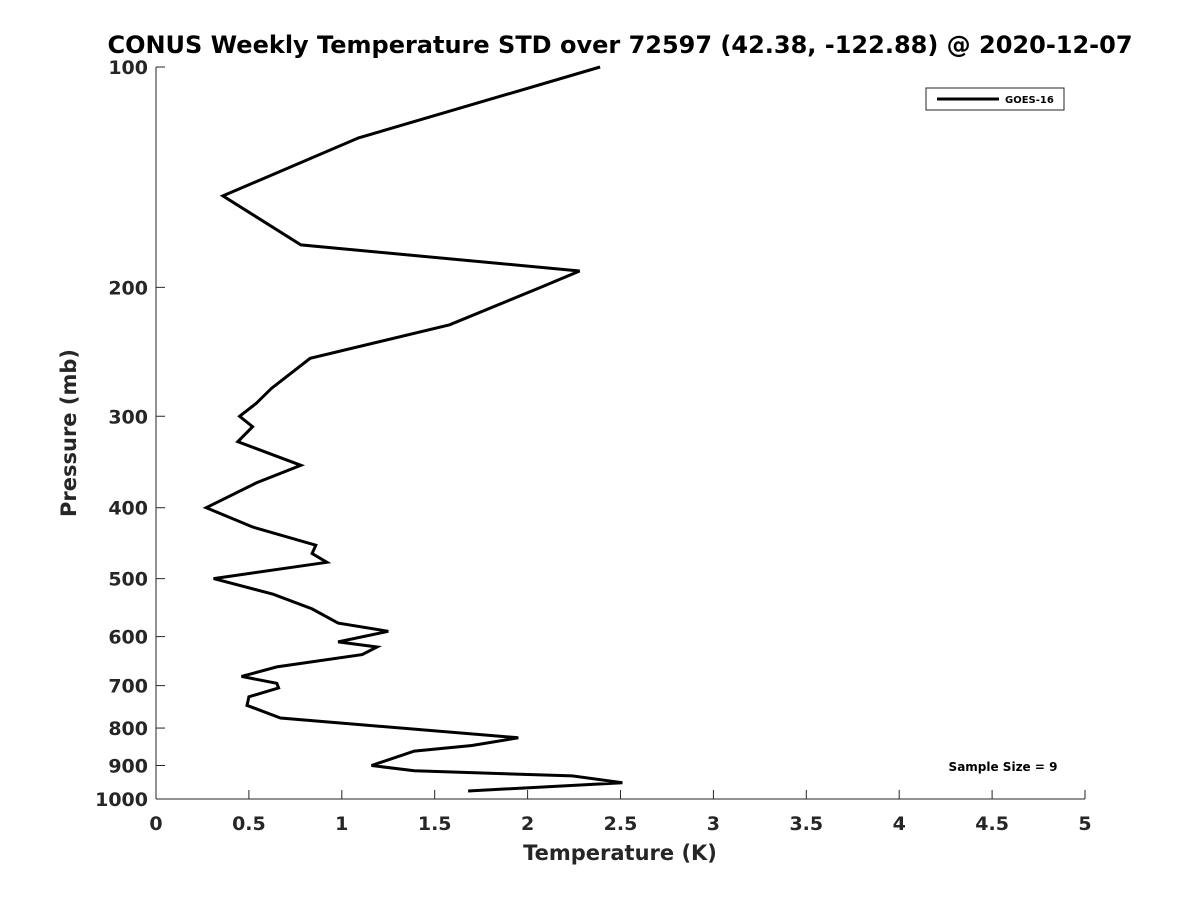 The height and width of the screenshot is (904, 1200). Describe the element at coordinates (806, 824) in the screenshot. I see `x-tick-label: 3.5` at that location.